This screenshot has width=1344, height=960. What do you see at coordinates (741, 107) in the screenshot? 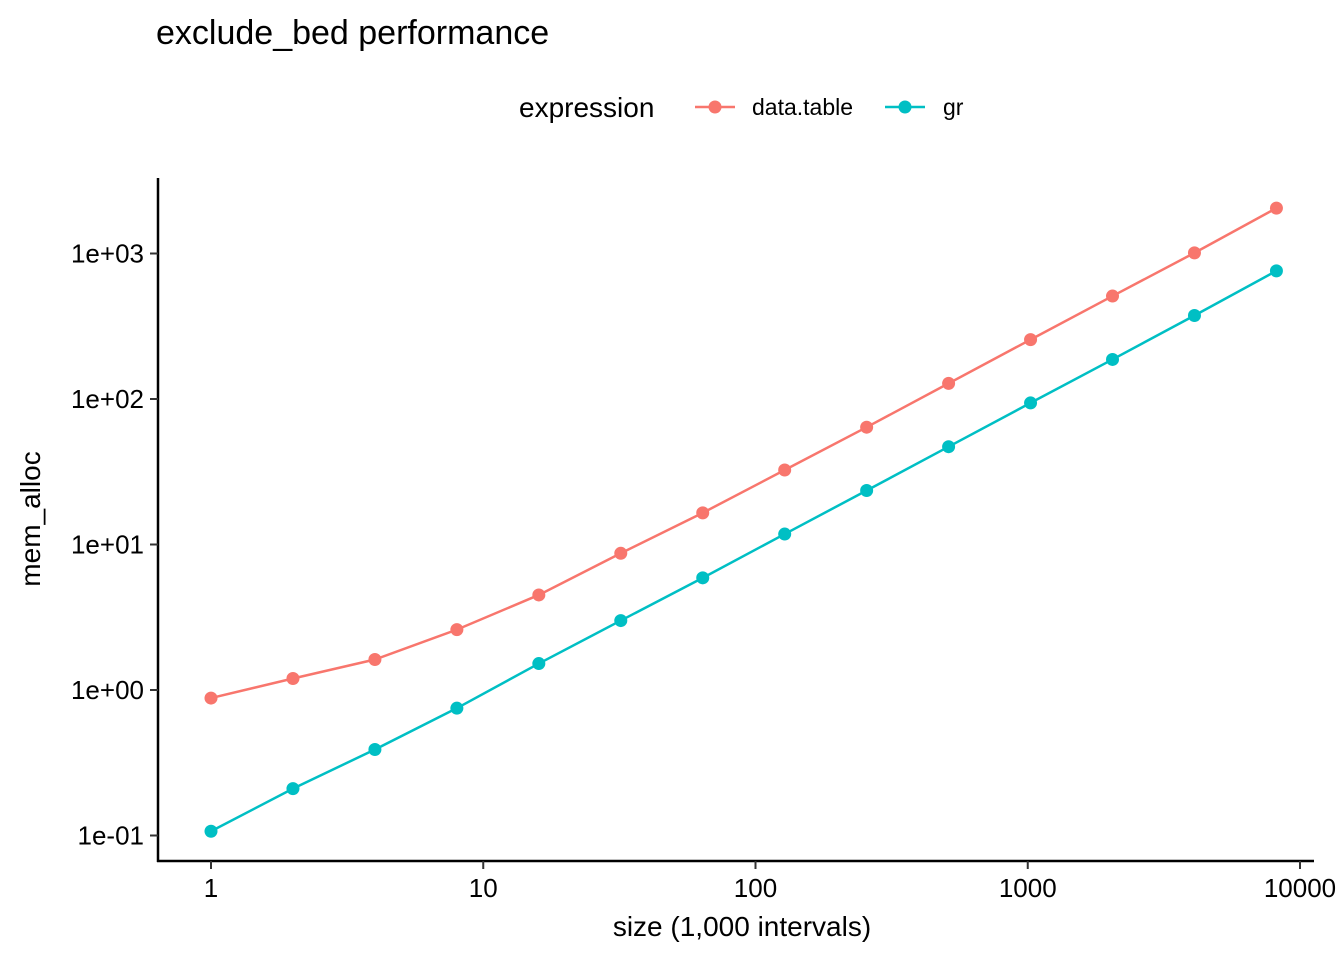
I see `legend: expression data.table gr` at bounding box center [741, 107].